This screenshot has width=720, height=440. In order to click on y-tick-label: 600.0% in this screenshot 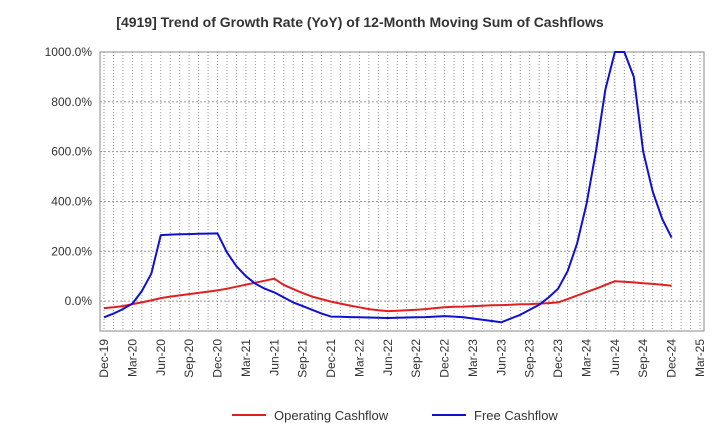, I will do `click(71, 152)`.